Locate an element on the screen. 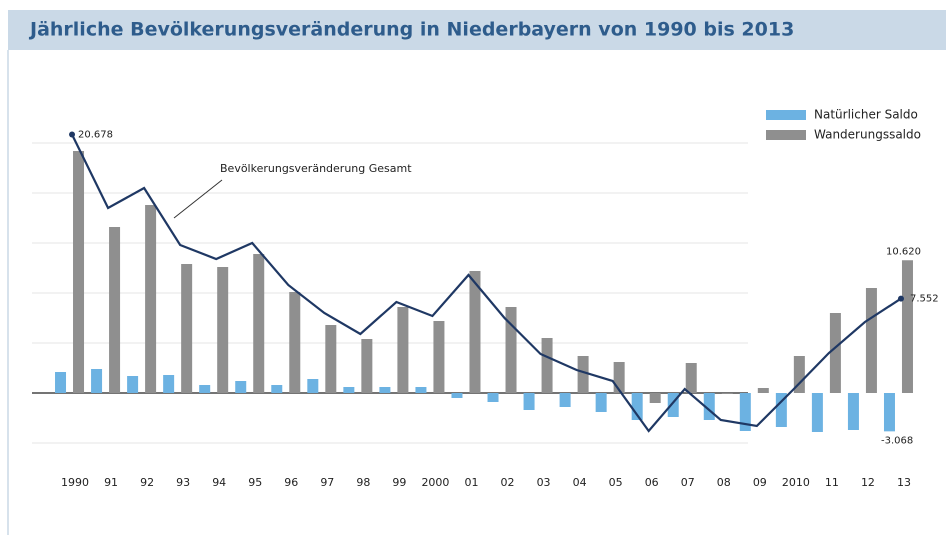  x-tick-label: 98 is located at coordinates (363, 482).